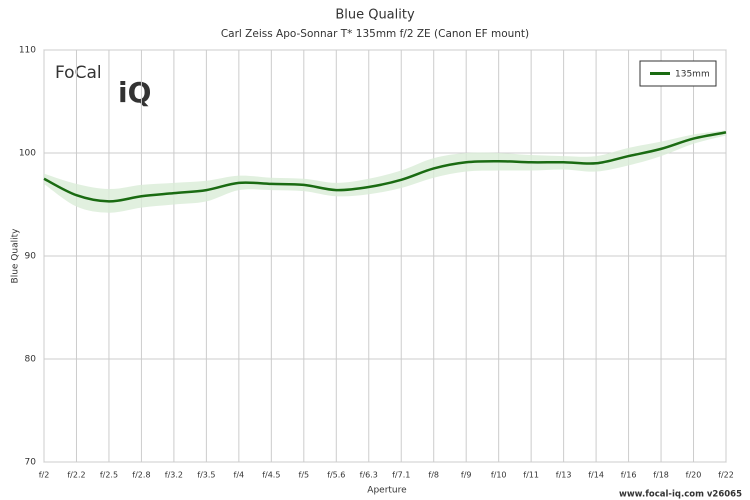  What do you see at coordinates (27, 51) in the screenshot?
I see `y-tick-label: 110` at bounding box center [27, 51].